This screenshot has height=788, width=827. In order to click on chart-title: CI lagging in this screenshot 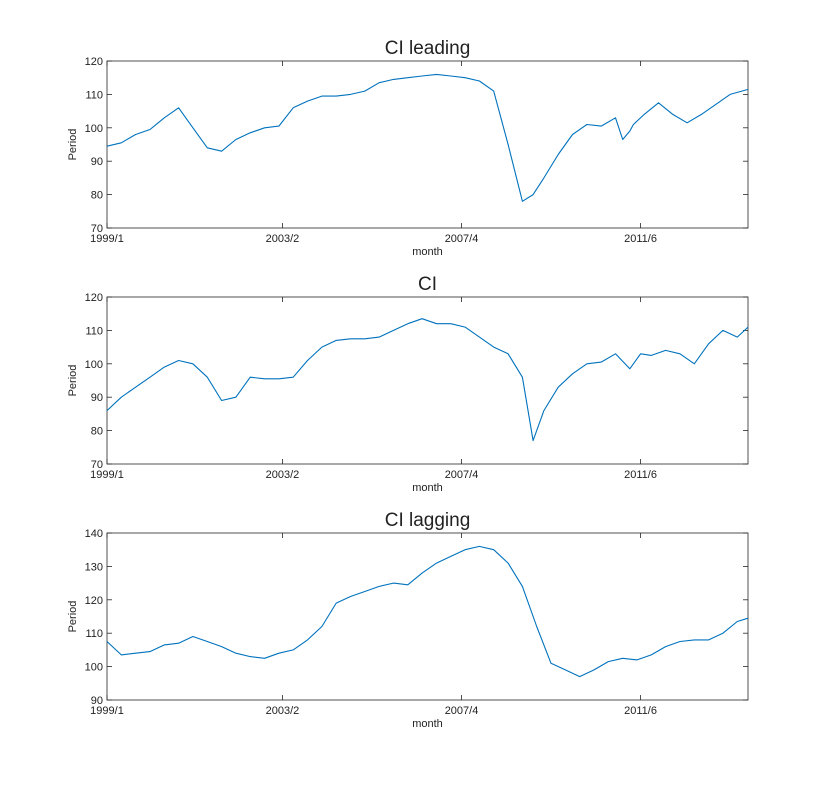, I will do `click(428, 520)`.